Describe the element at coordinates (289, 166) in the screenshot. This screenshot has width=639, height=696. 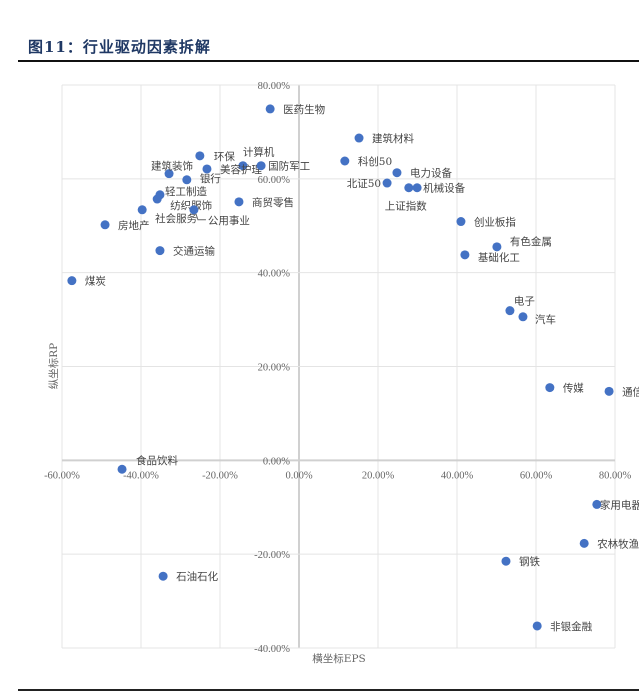
I see `data-label: 国防军工` at that location.